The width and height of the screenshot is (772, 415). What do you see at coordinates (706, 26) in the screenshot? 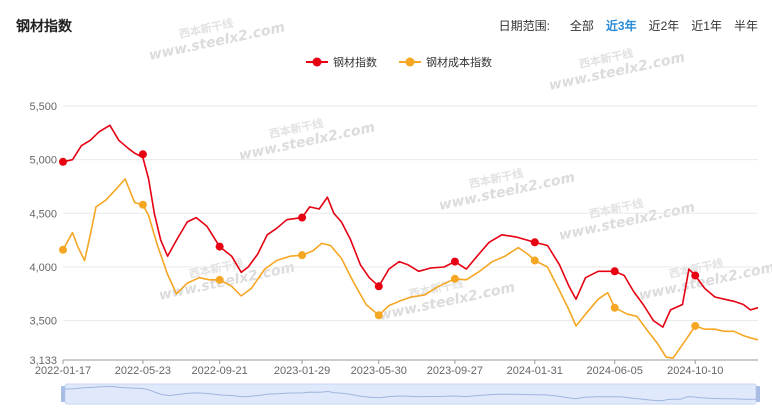
I see `range-option-1y: 近1年` at bounding box center [706, 26].